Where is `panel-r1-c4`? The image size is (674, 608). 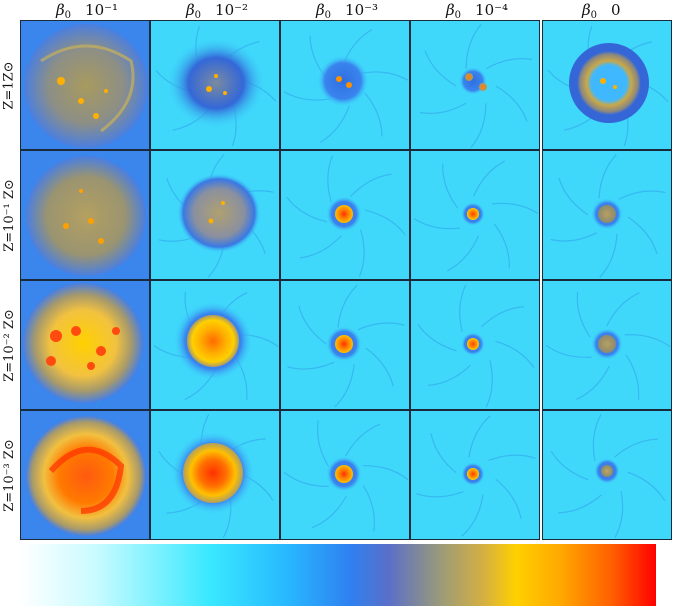
panel-r1-c4 is located at coordinates (475, 85).